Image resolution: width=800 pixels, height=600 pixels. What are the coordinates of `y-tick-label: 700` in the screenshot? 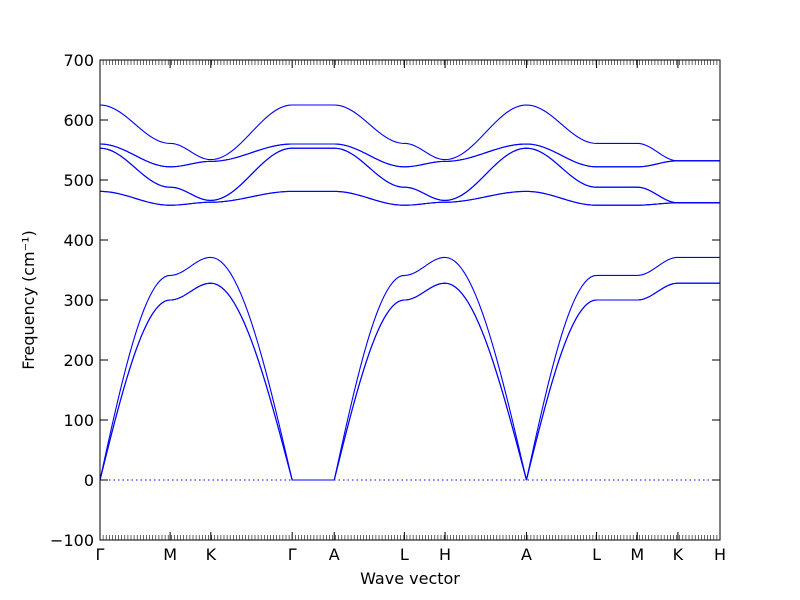 It's located at (78, 60).